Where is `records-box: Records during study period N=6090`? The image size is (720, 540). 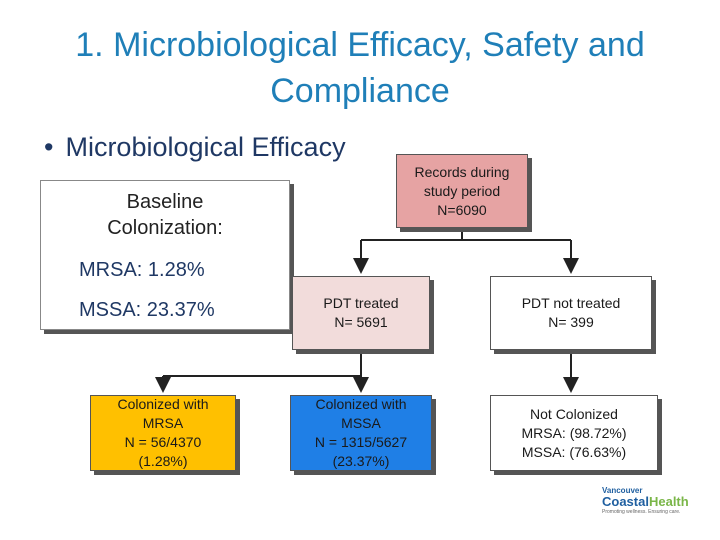
records-box: Records during study period N=6090 is located at coordinates (462, 191).